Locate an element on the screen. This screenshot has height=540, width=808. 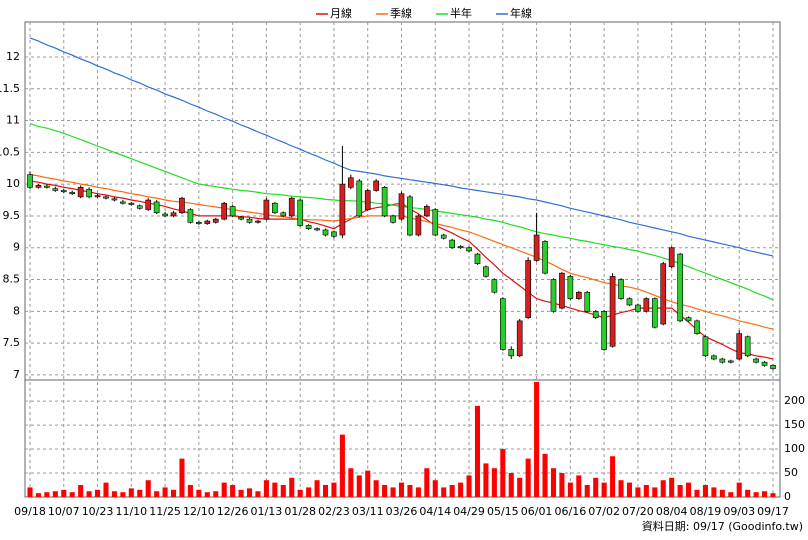
x-tick-label: 09/17 is located at coordinates (773, 511).